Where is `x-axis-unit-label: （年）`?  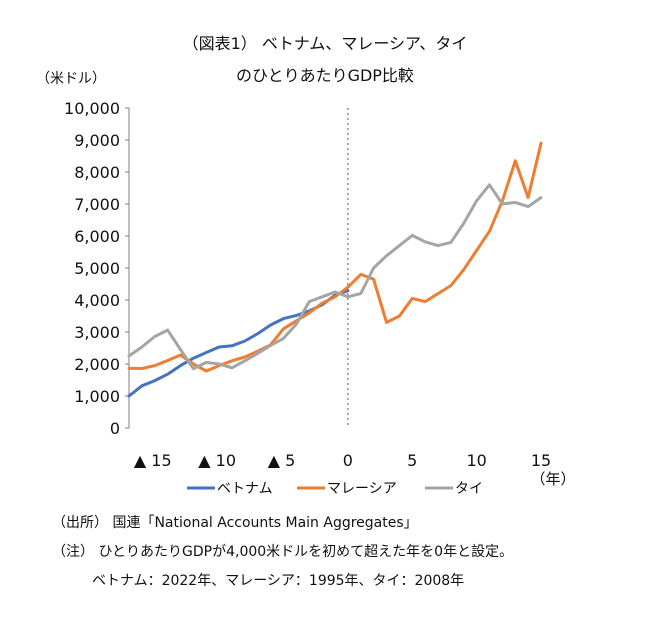
x-axis-unit-label: （年） is located at coordinates (552, 479).